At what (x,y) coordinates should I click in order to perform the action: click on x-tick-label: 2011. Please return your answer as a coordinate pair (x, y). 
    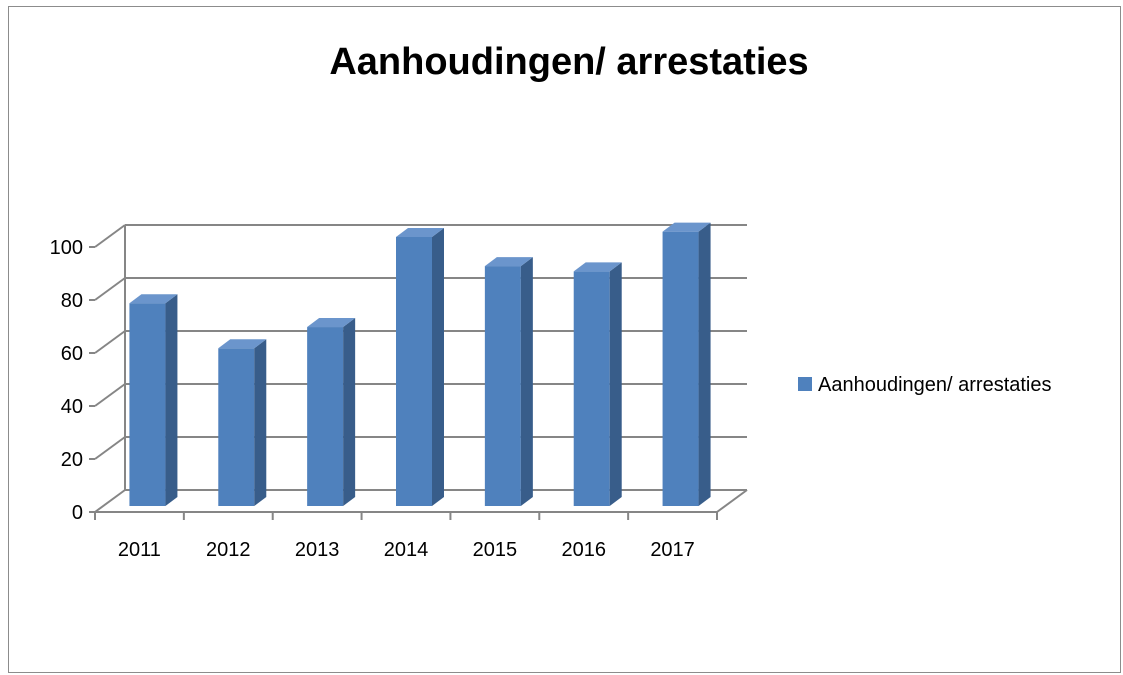
    Looking at the image, I should click on (139, 550).